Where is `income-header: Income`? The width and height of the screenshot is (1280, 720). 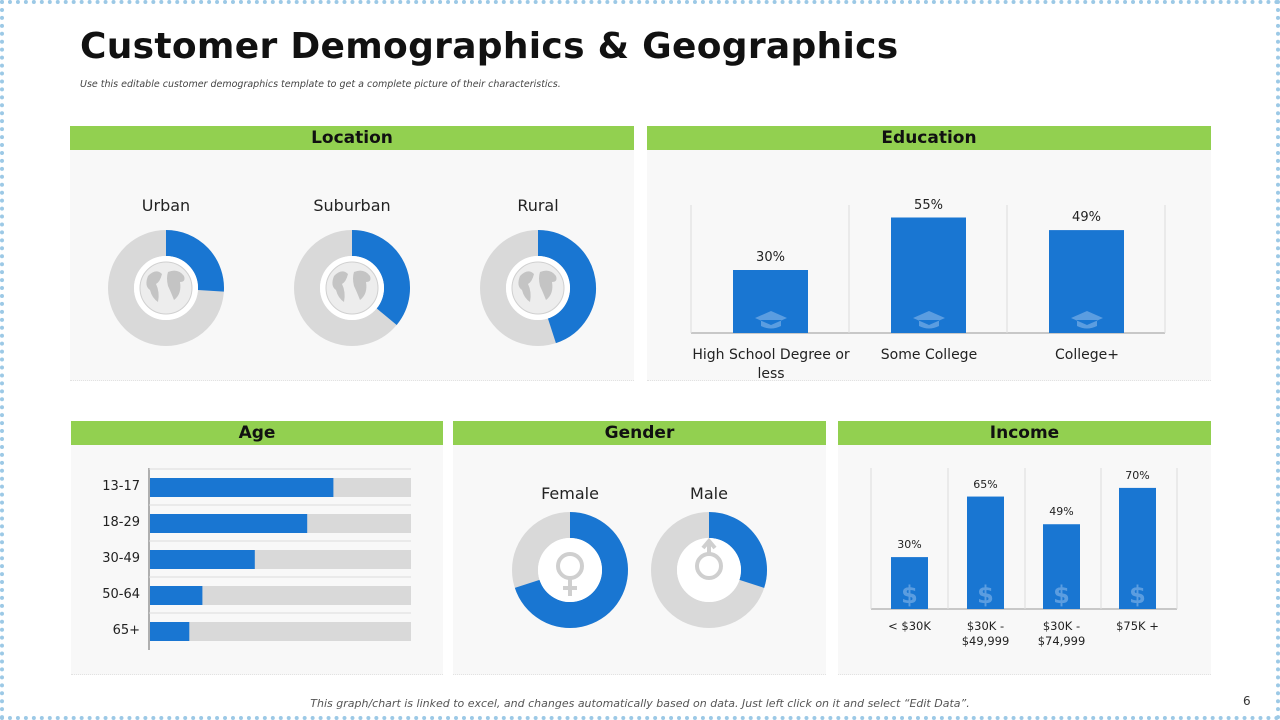 income-header: Income is located at coordinates (1024, 433).